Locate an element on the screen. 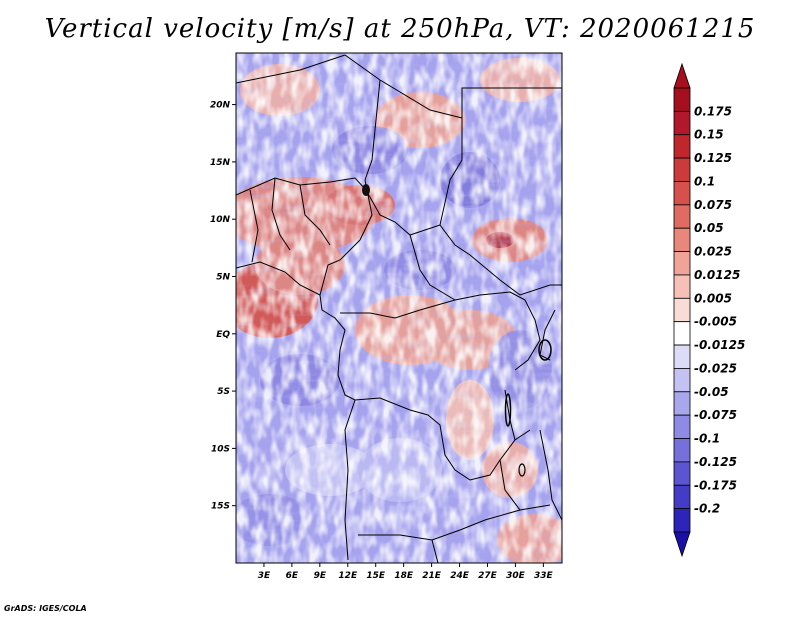  lat-tick-label: 15S is located at coordinates (220, 507).